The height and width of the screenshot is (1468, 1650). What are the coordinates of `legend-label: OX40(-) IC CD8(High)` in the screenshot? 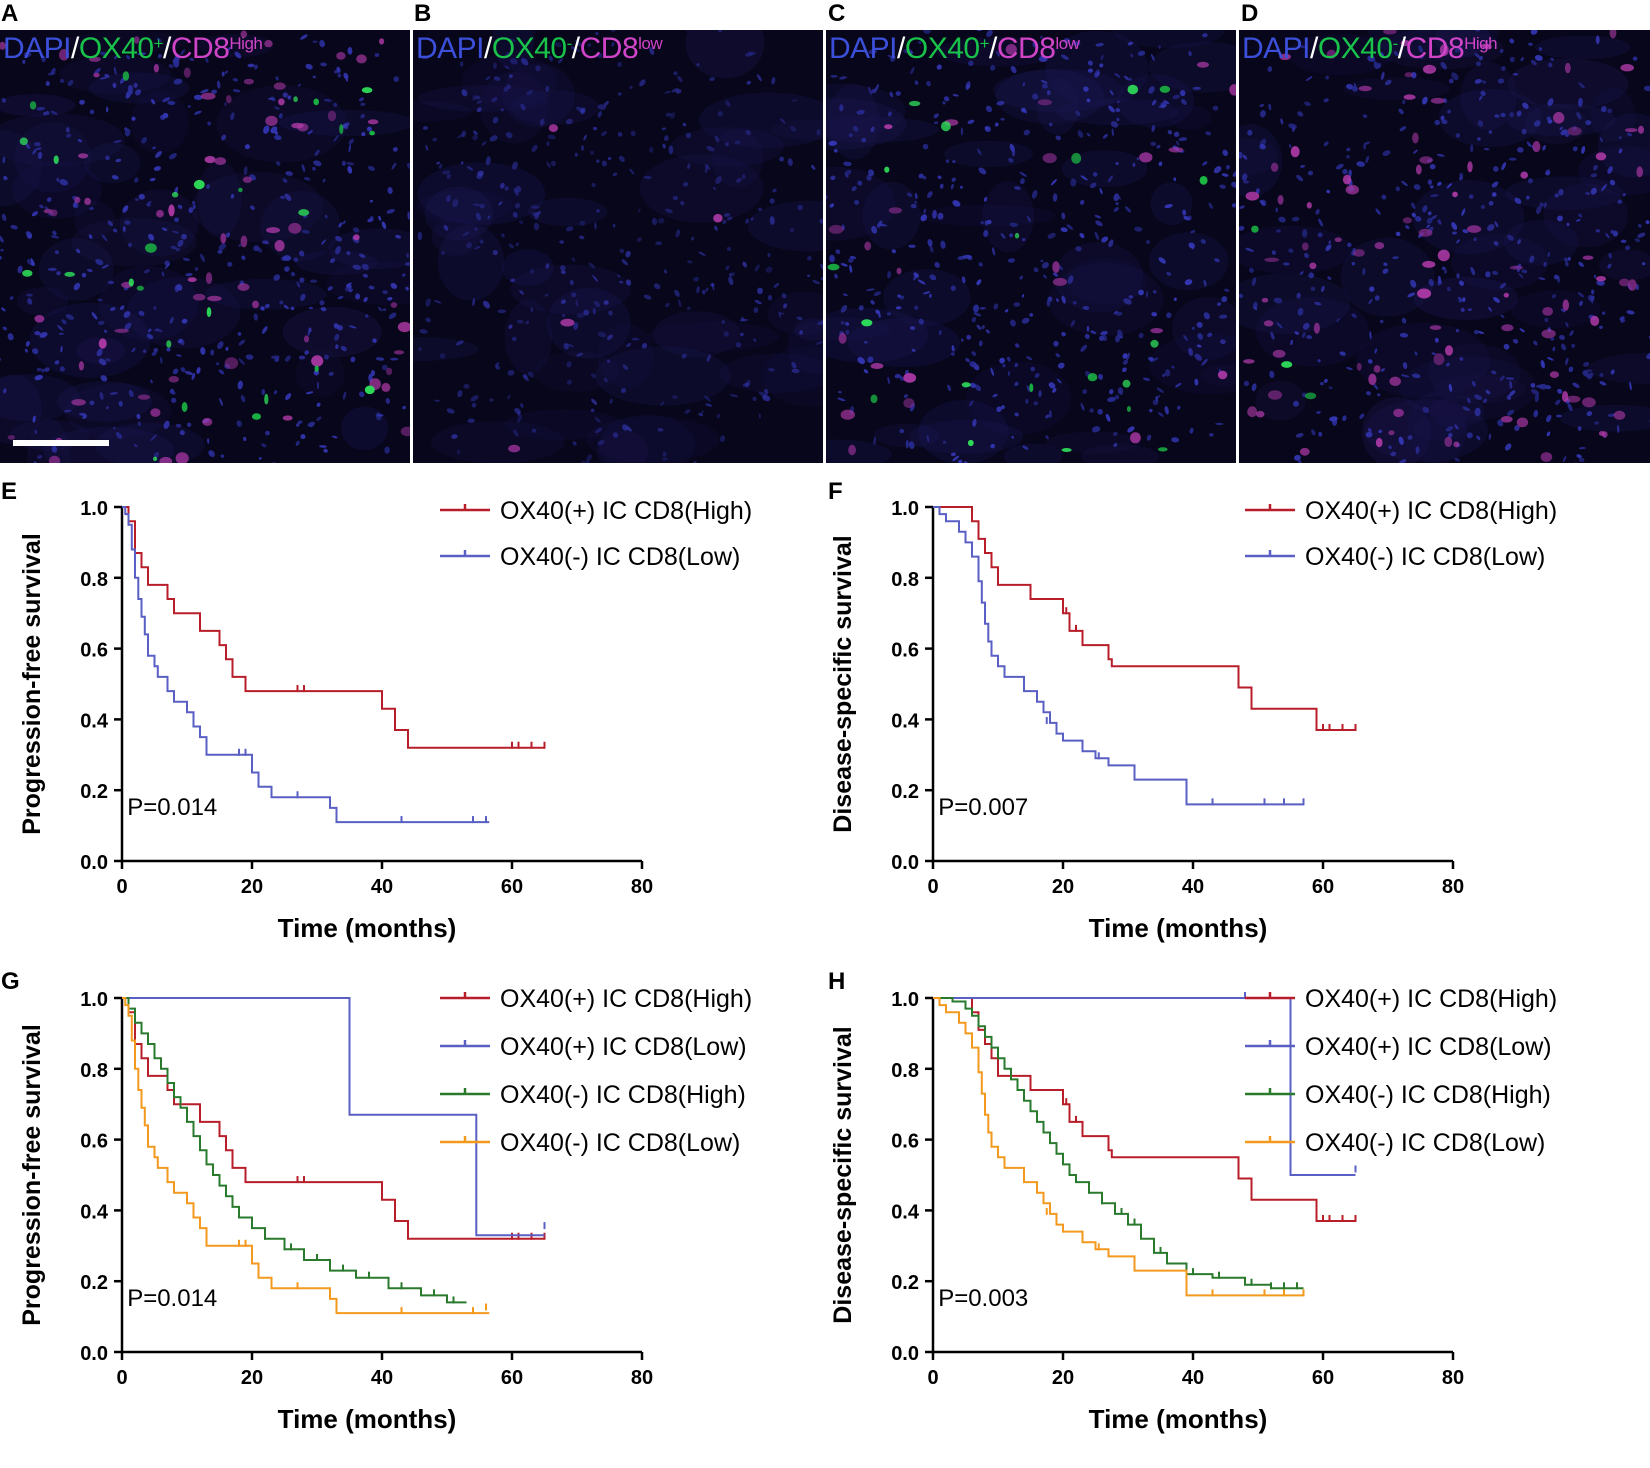 It's located at (1428, 1095).